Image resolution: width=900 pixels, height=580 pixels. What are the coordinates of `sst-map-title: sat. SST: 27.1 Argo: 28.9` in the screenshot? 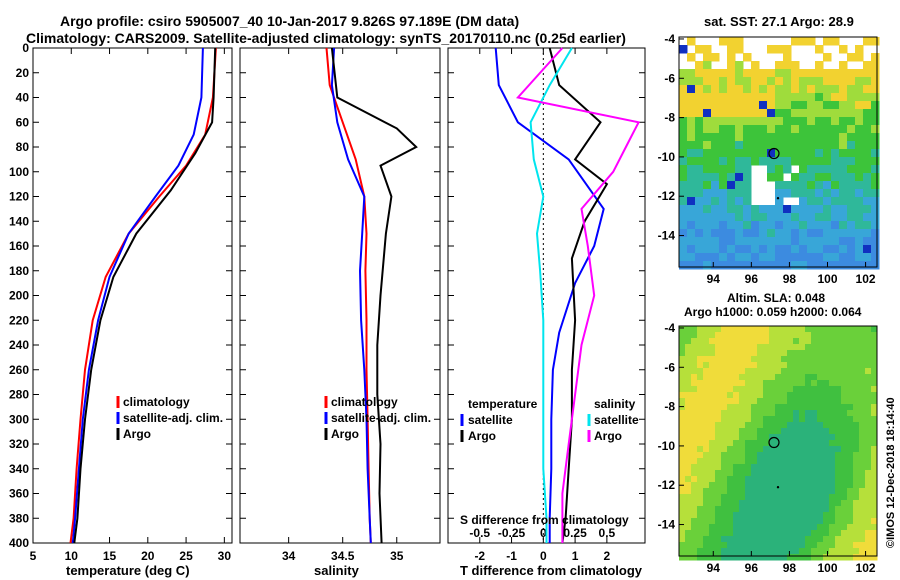 It's located at (779, 21).